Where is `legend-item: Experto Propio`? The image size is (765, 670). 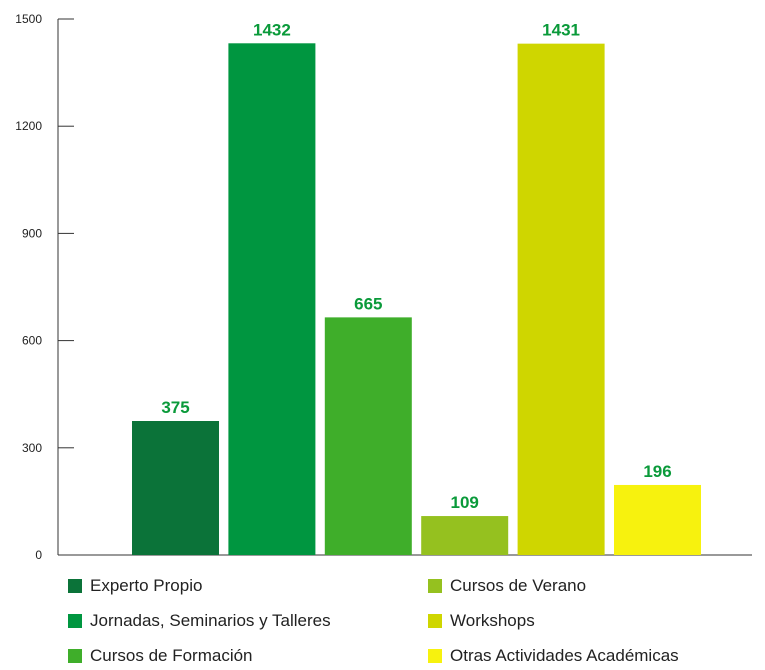
legend-item: Experto Propio is located at coordinates (135, 586).